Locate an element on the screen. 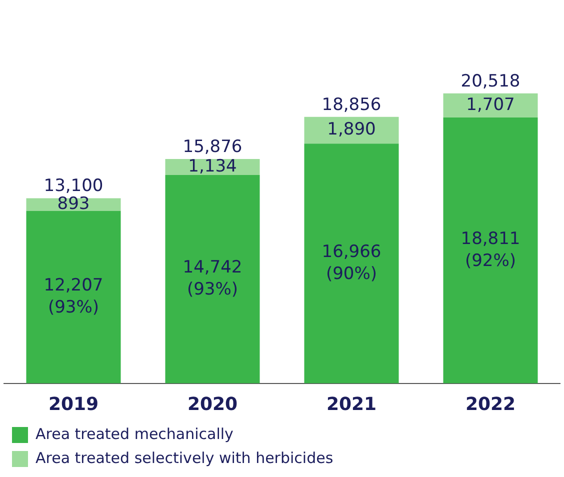 The width and height of the screenshot is (564, 477). total-label: 15,876 is located at coordinates (212, 146).